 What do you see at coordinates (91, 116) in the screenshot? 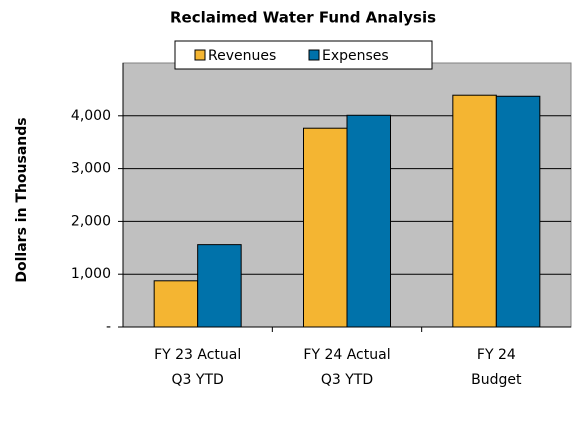
I see `y-tick-label: 4,000` at bounding box center [91, 116].